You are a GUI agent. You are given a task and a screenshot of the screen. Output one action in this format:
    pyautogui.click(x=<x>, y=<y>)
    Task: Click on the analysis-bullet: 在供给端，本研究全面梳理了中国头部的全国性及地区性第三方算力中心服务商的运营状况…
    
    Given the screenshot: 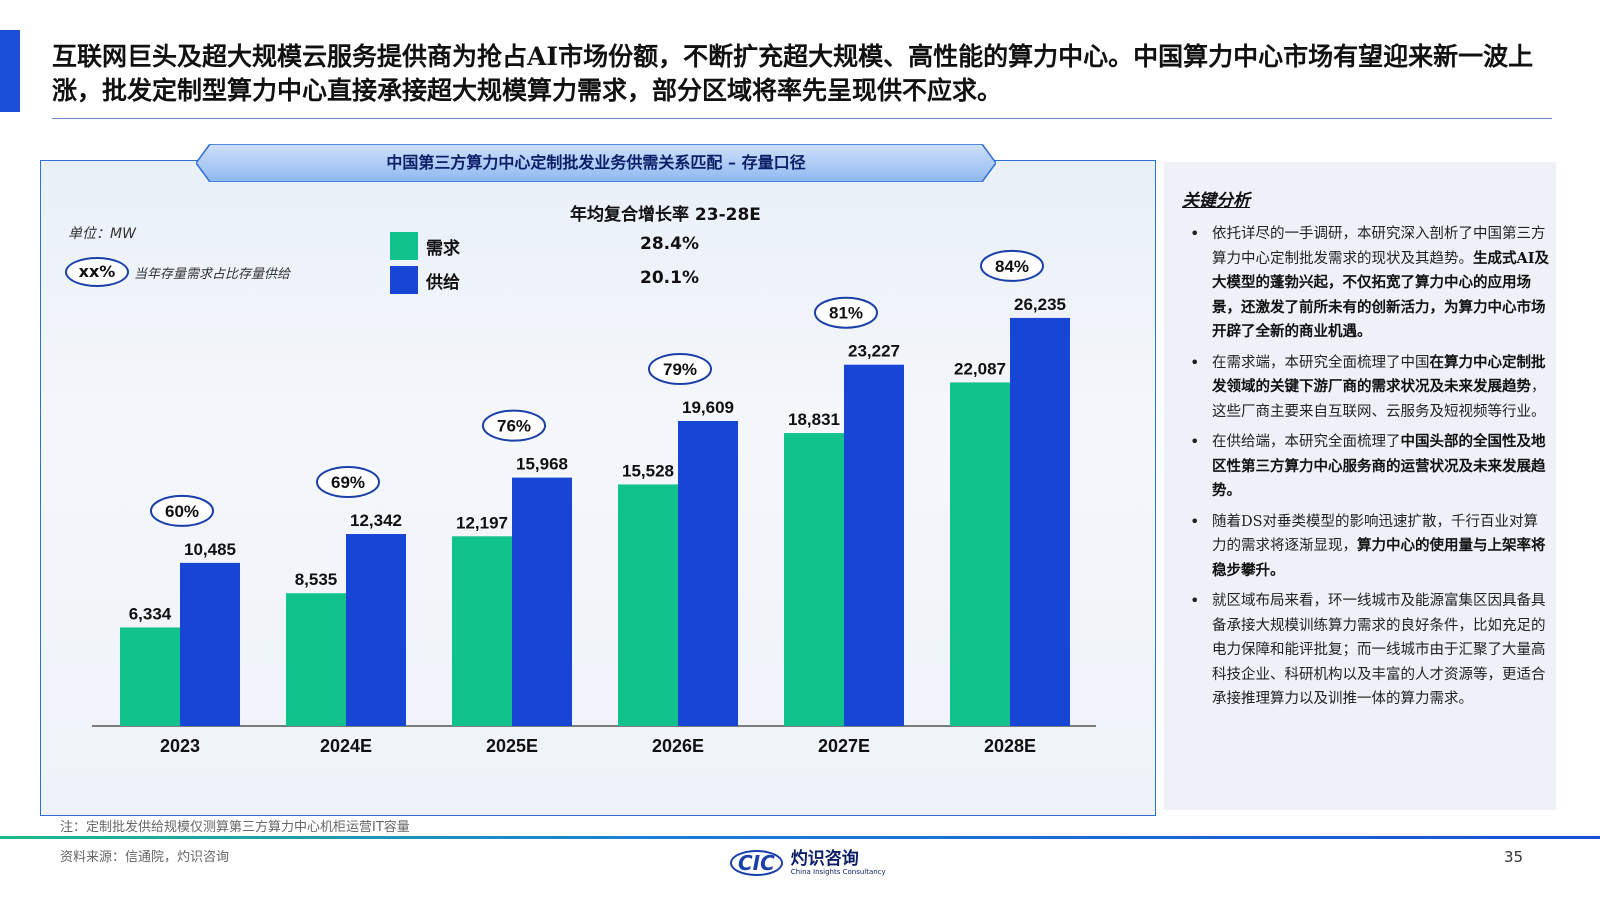 What is the action you would take?
    pyautogui.click(x=1368, y=467)
    